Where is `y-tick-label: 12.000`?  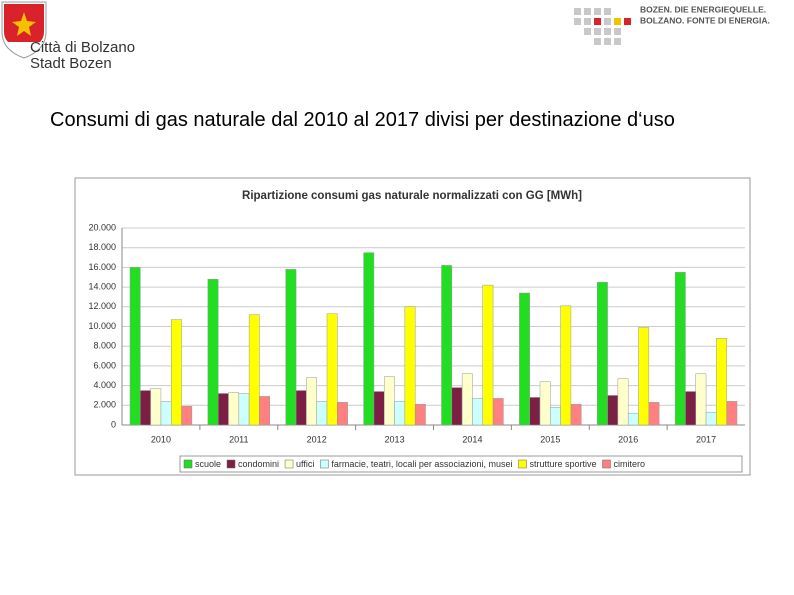 y-tick-label: 12.000 is located at coordinates (102, 306).